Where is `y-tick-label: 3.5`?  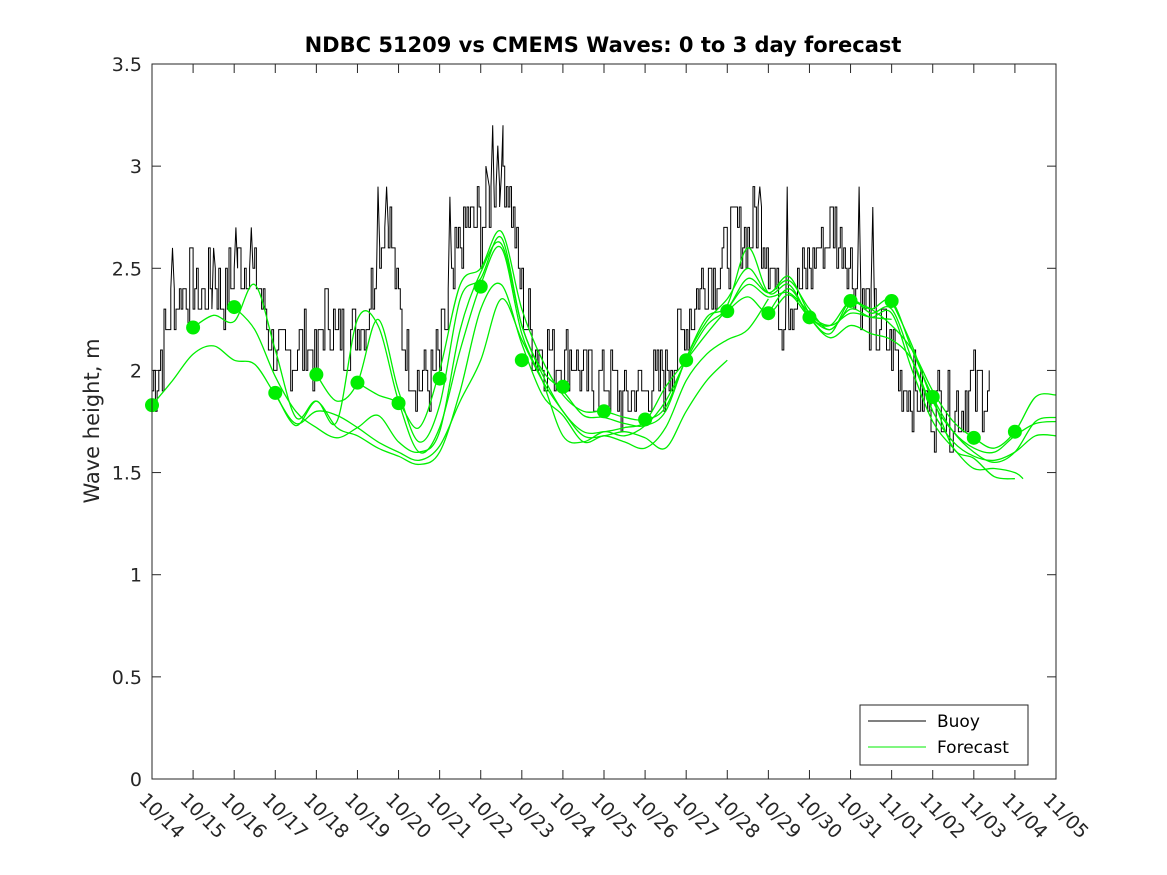 y-tick-label: 3.5 is located at coordinates (127, 65).